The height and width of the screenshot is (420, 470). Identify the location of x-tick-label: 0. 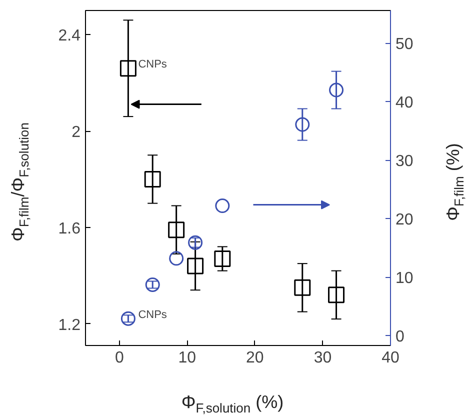
(119, 358).